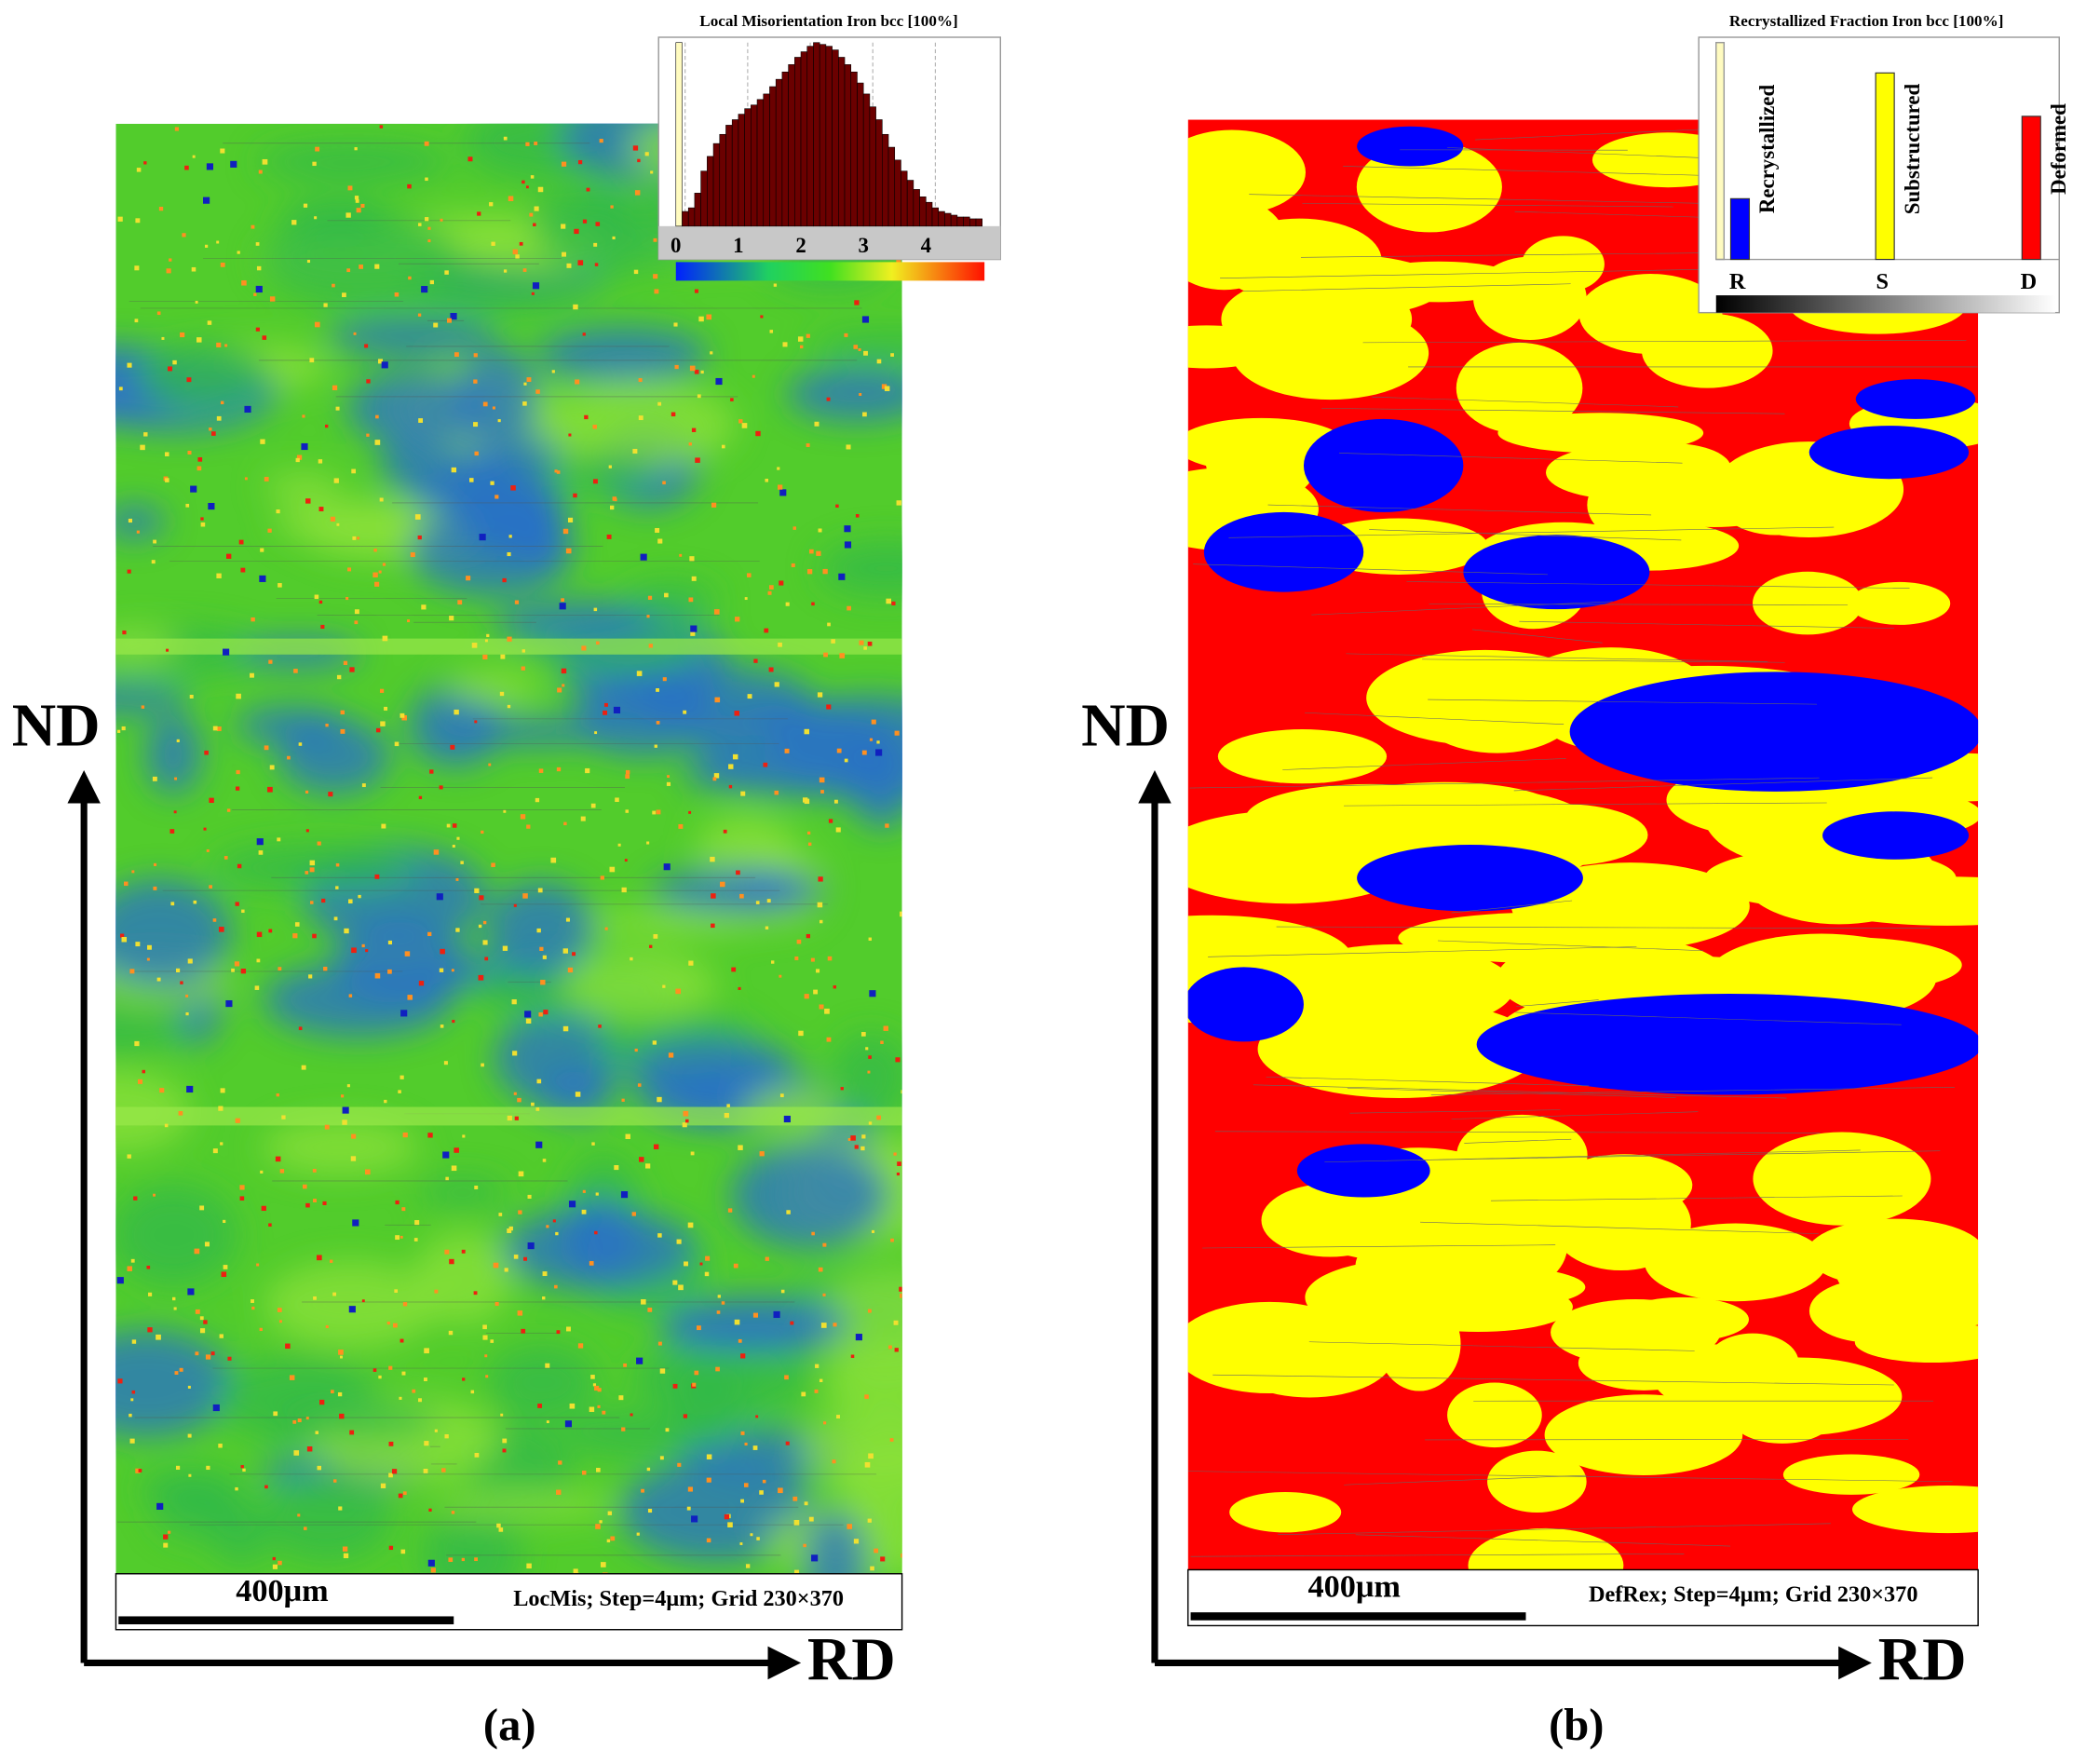  Describe the element at coordinates (863, 245) in the screenshot. I see `x-tick-label: 3` at that location.